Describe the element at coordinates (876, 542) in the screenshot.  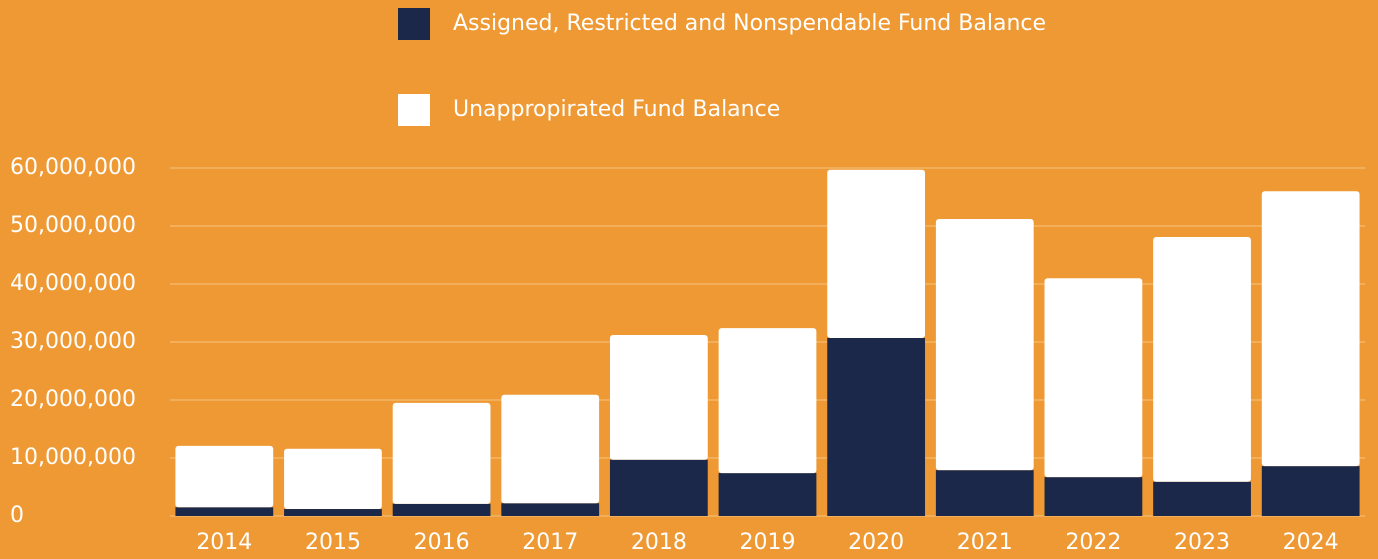
I see `x-tick-label: 2020` at that location.